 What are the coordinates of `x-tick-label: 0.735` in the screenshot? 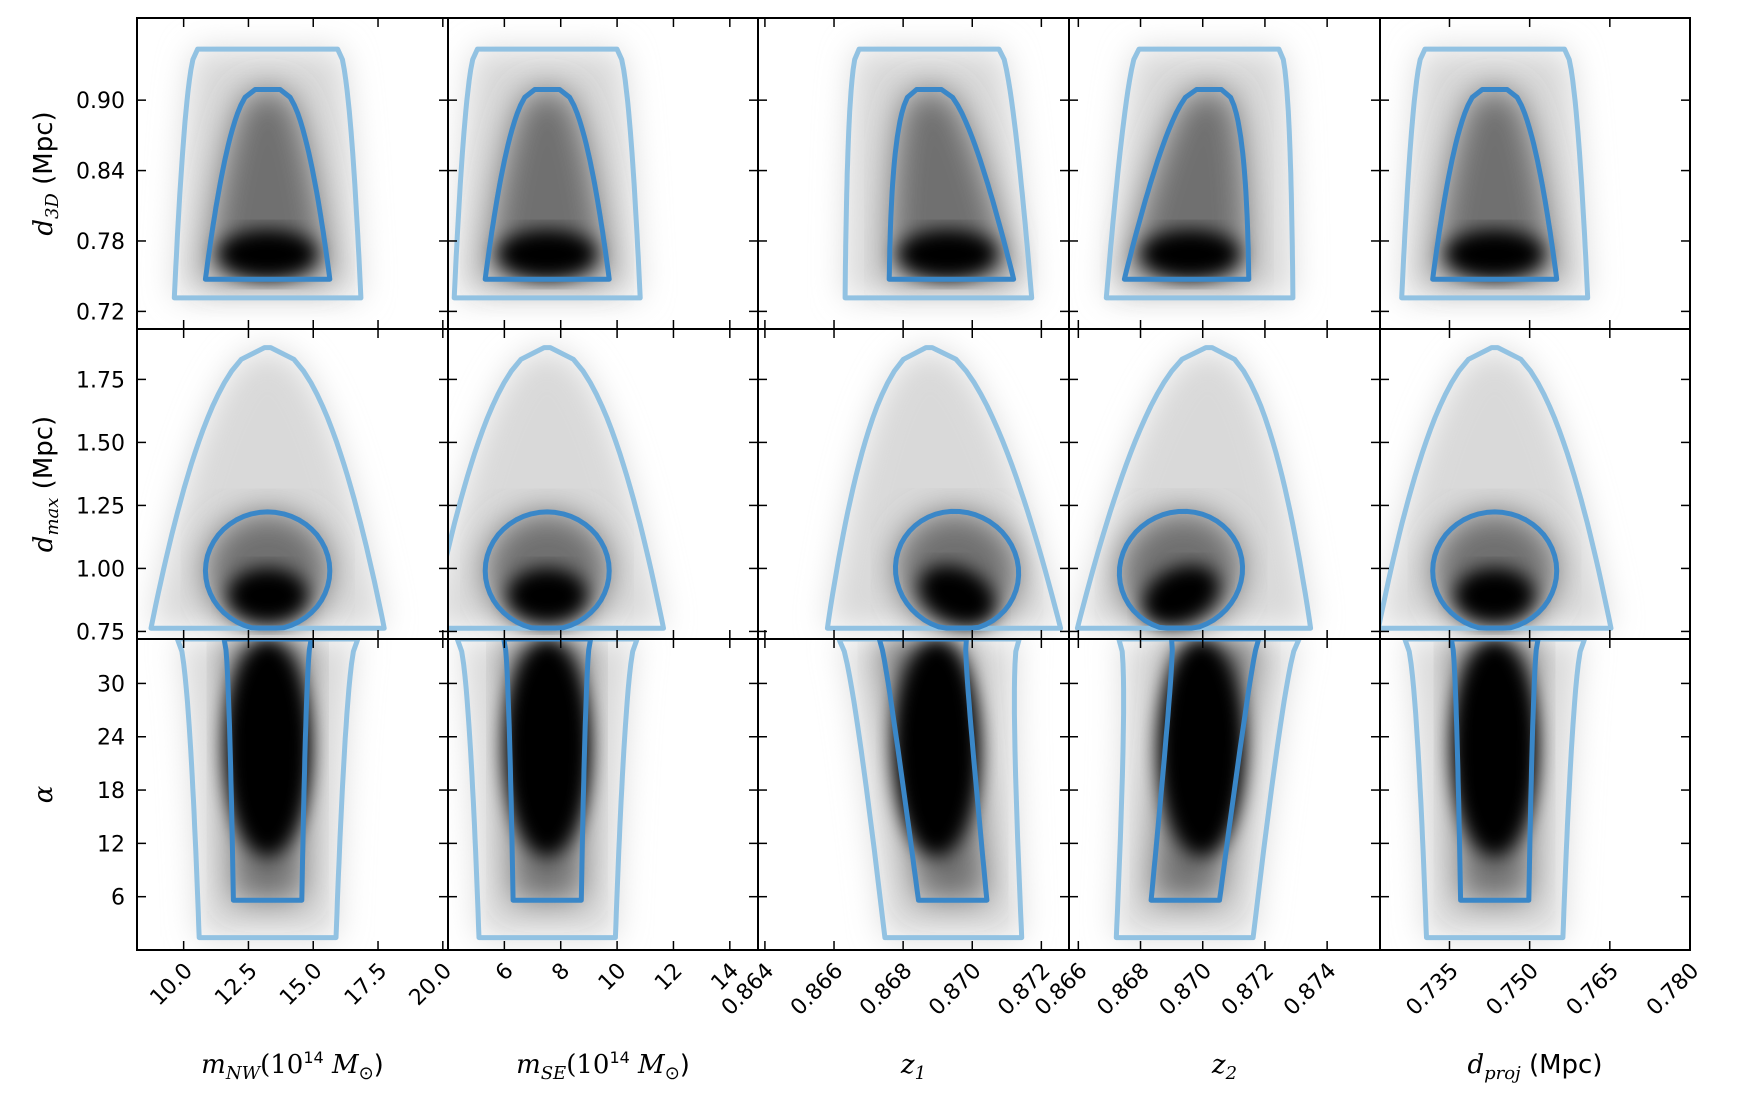 It's located at (1433, 990).